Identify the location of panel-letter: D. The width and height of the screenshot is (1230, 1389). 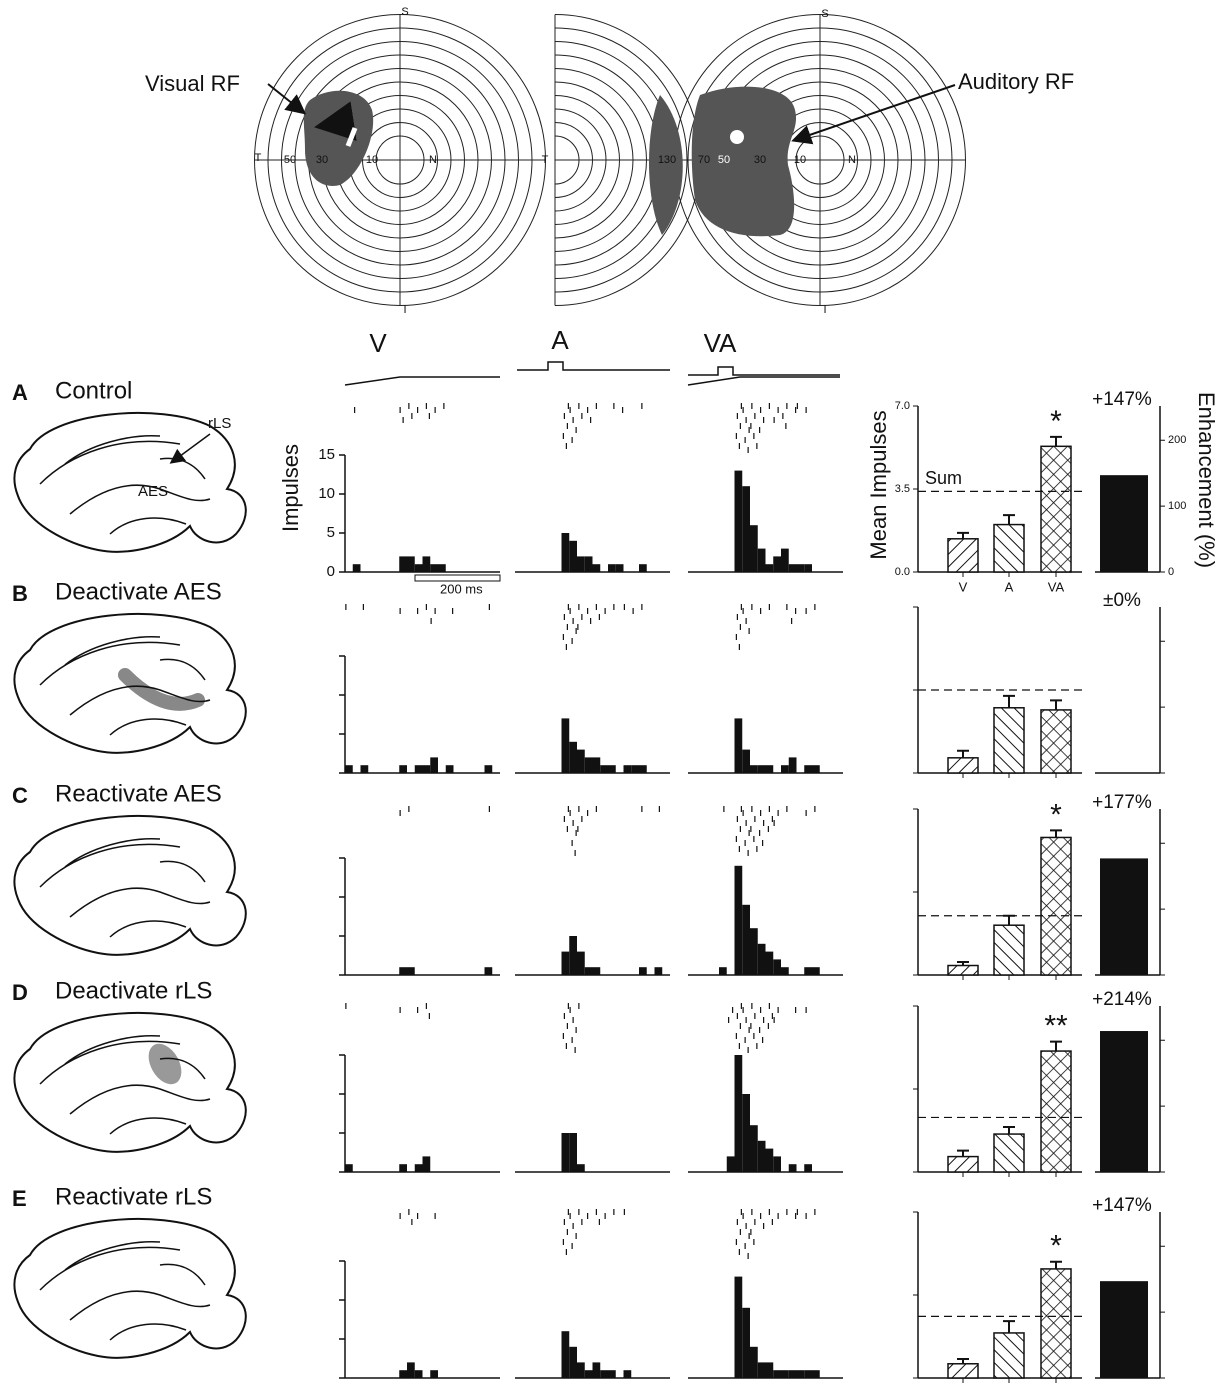
(20, 992).